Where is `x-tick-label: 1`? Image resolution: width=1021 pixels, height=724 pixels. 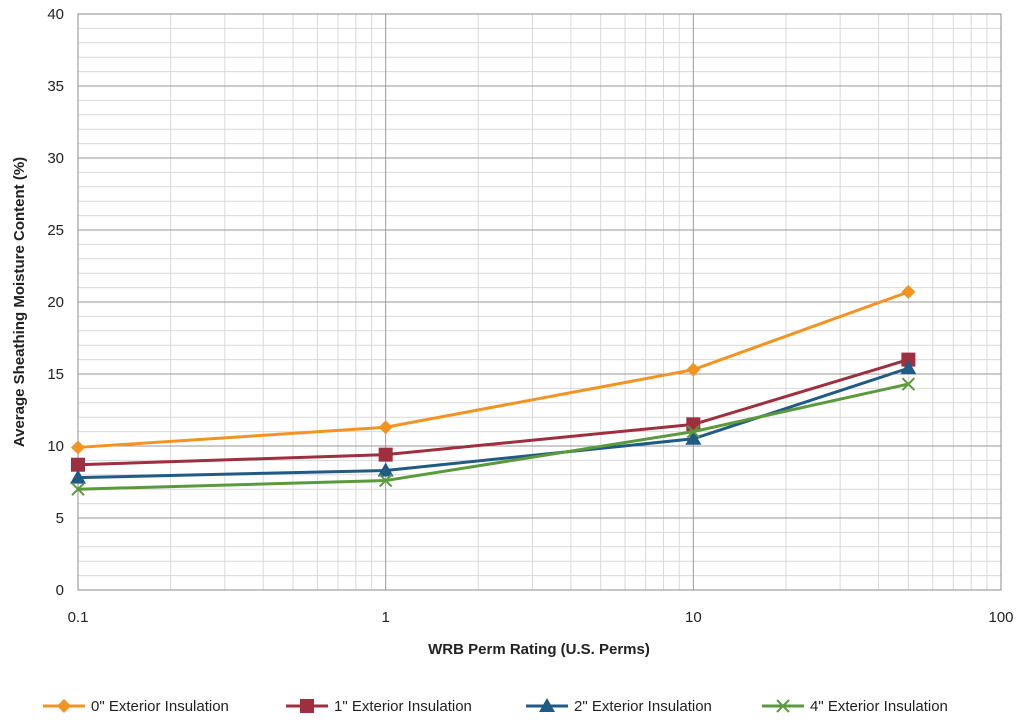
x-tick-label: 1 is located at coordinates (385, 617).